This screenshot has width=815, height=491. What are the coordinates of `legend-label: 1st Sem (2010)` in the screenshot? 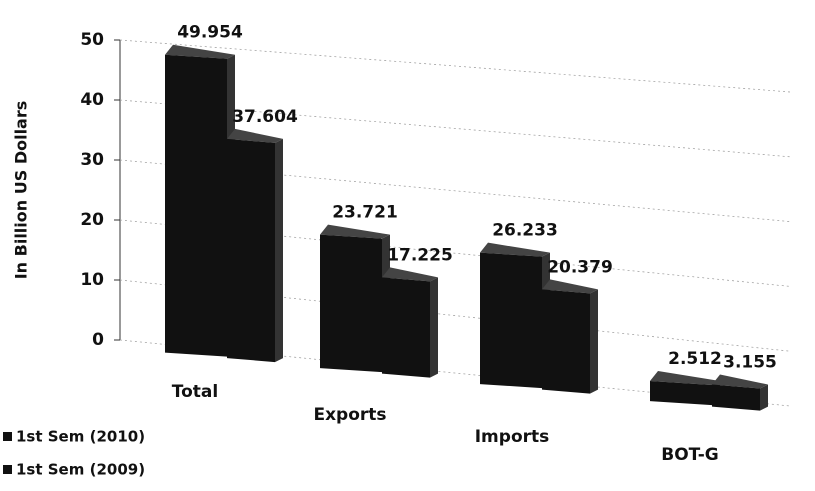 It's located at (80, 437).